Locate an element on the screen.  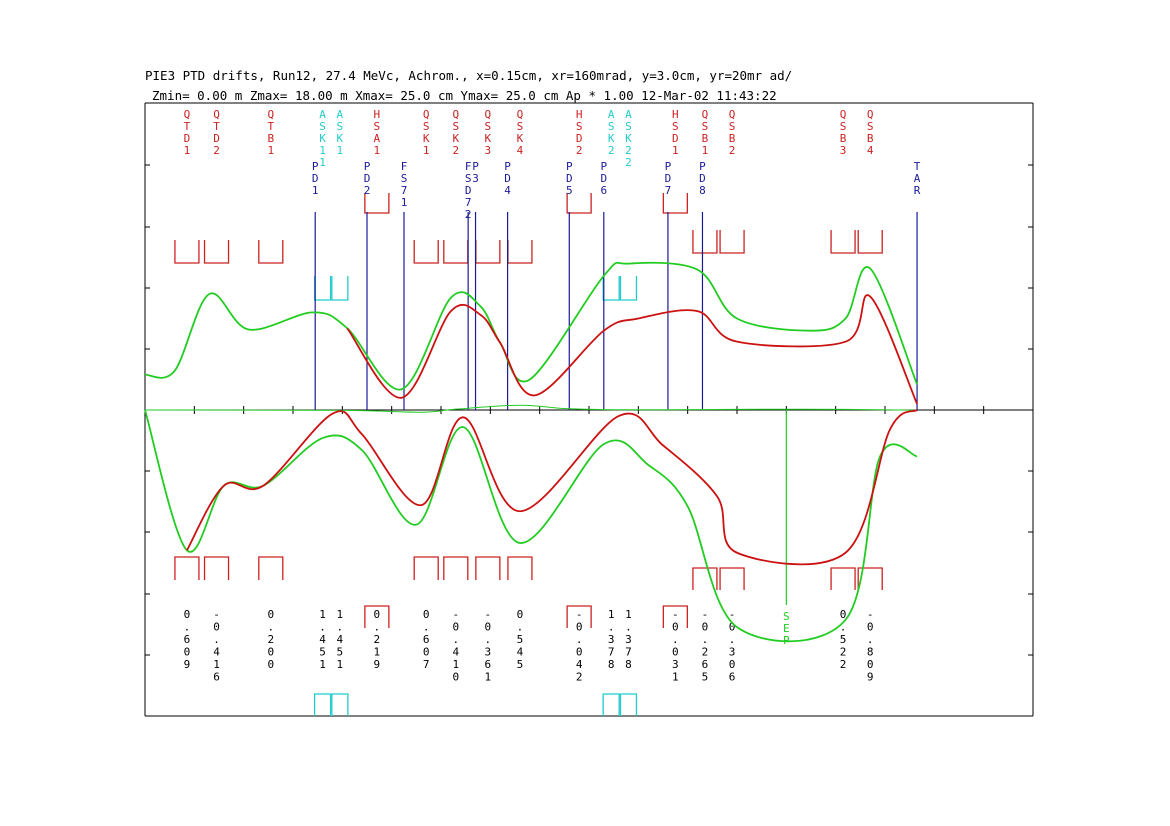
magnet-lower-qsk1 is located at coordinates (426, 568).